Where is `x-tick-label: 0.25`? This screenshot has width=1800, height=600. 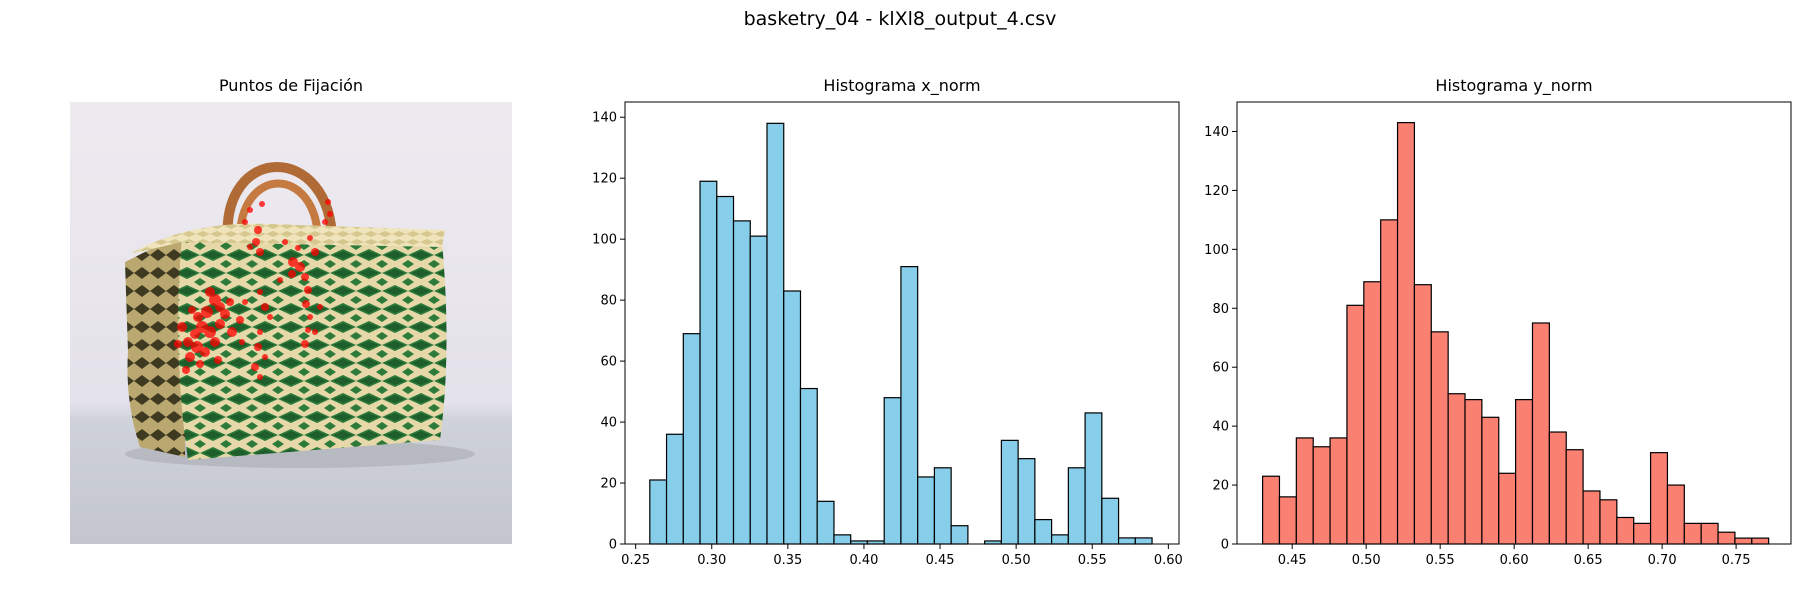
x-tick-label: 0.25 is located at coordinates (635, 560).